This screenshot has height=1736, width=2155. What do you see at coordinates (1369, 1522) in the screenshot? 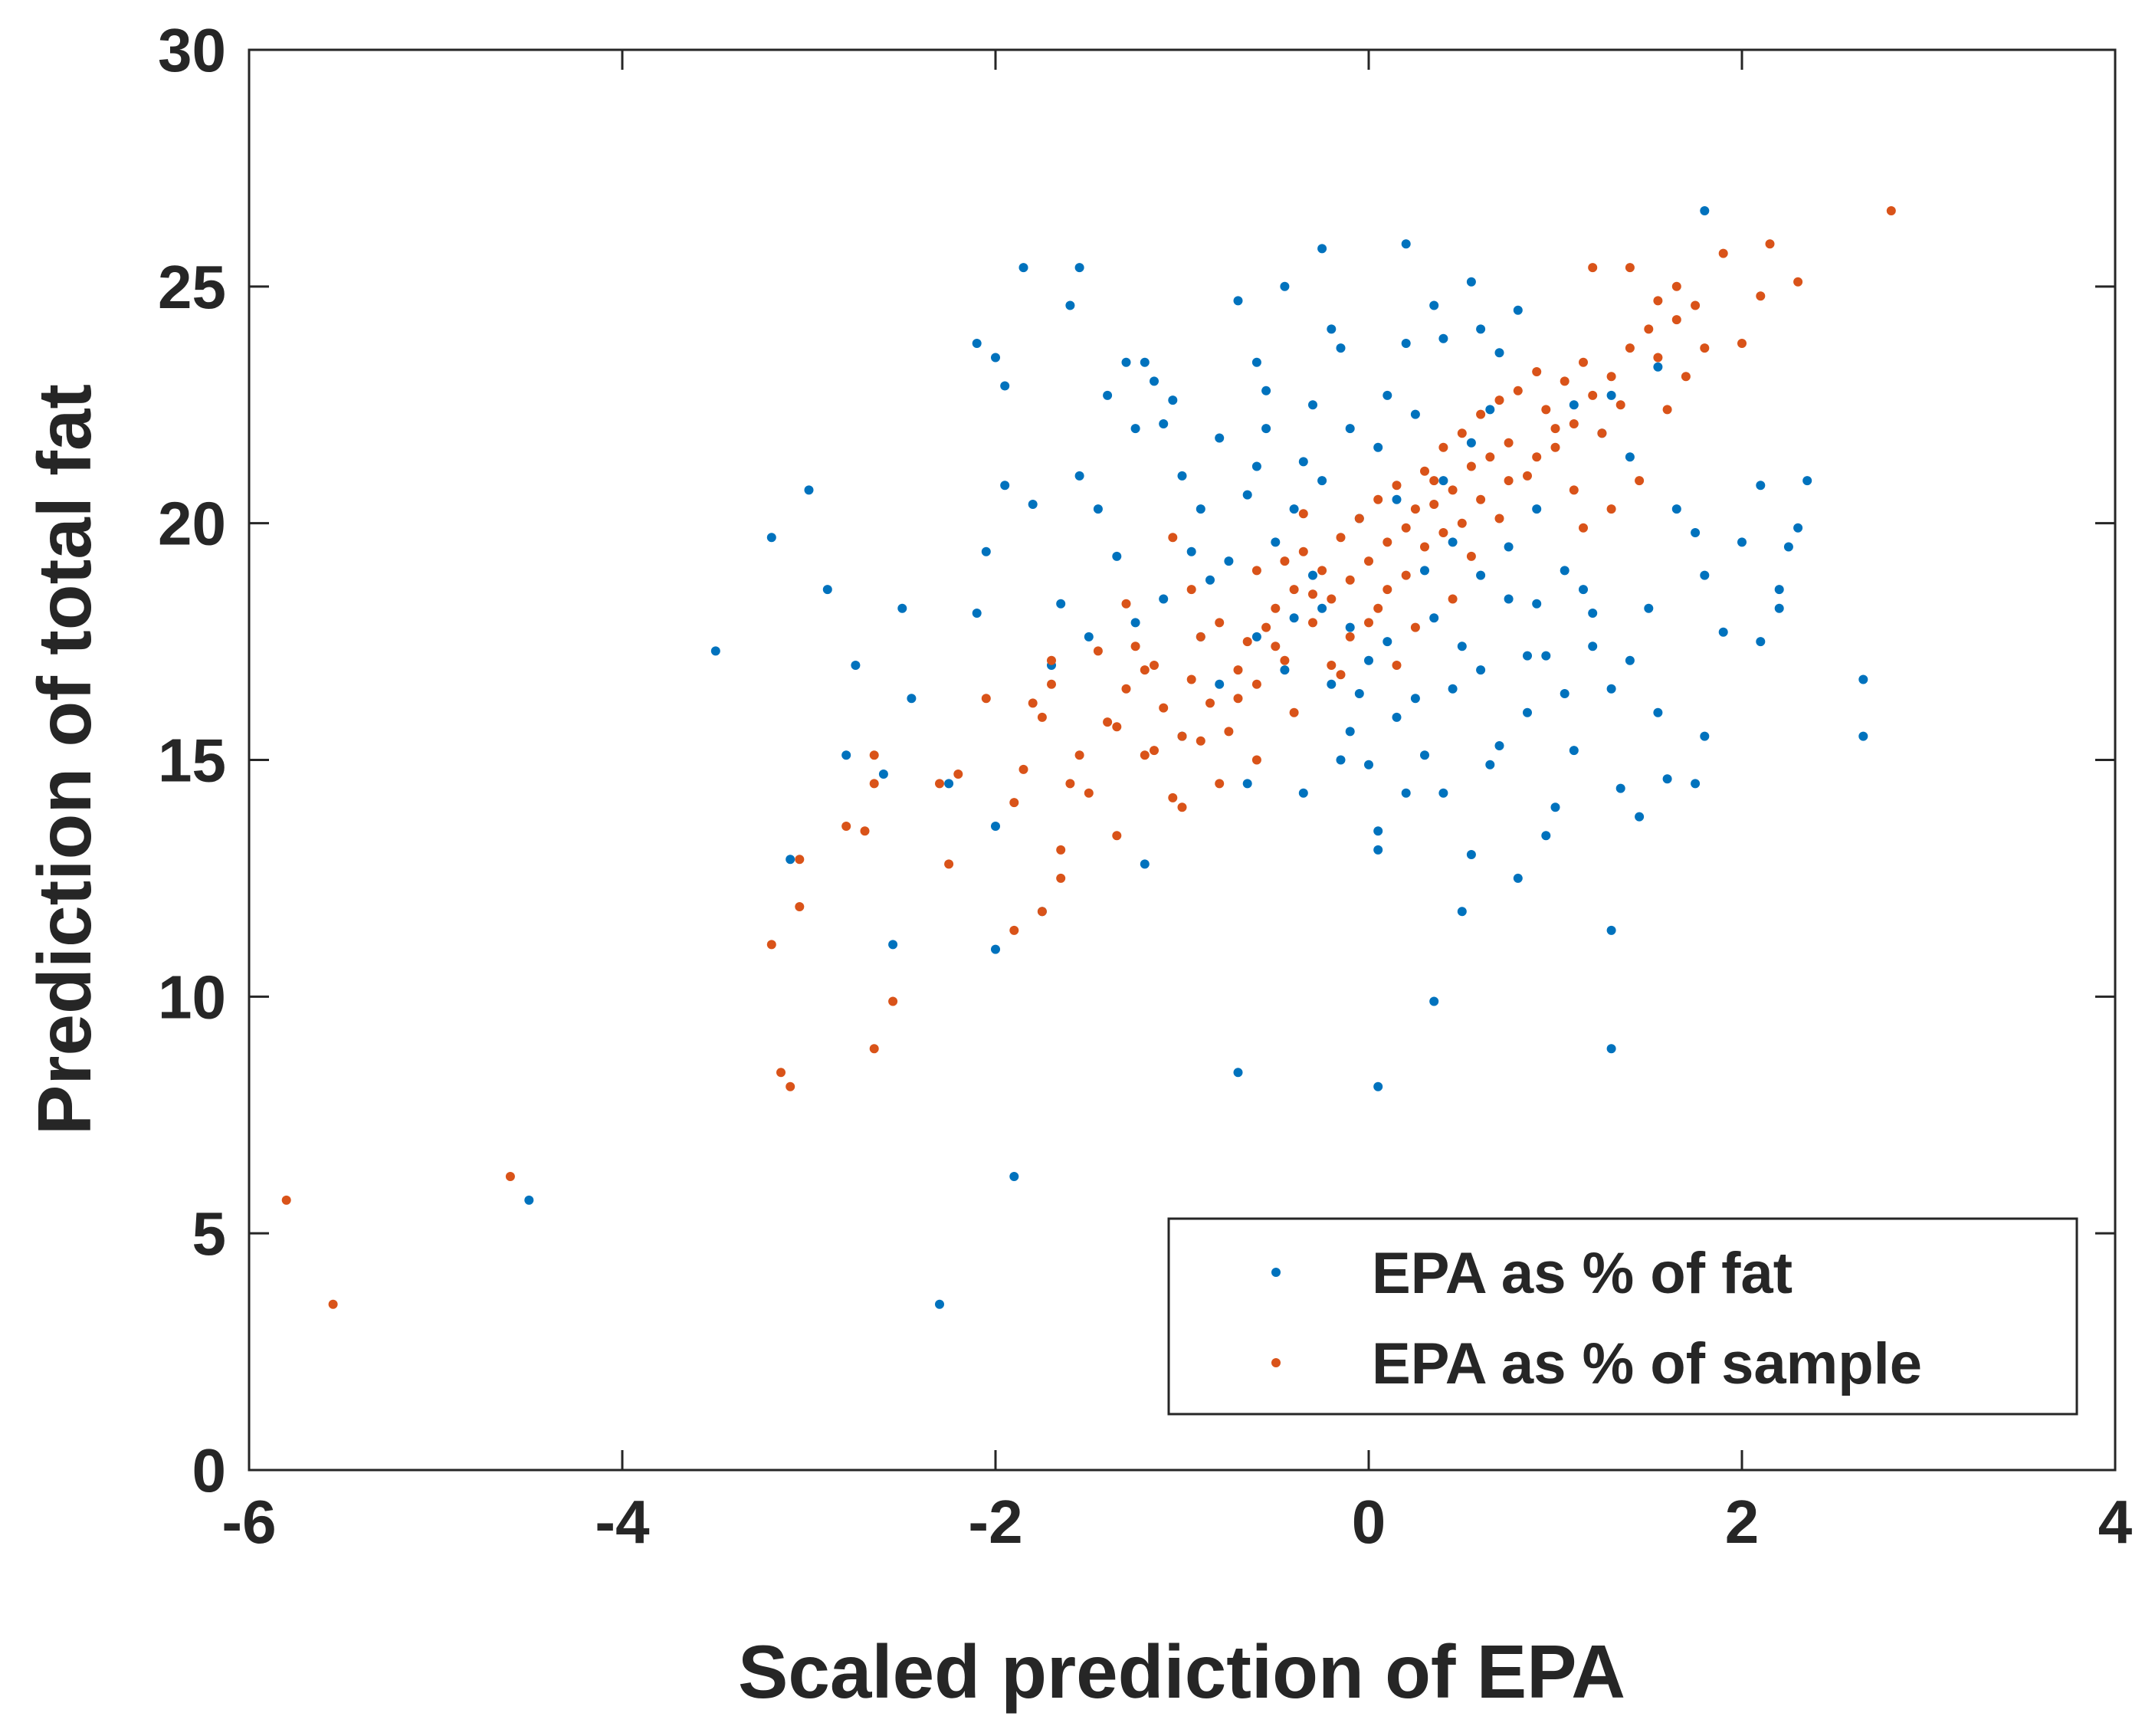
I see `x-tick-label: 0` at bounding box center [1369, 1522].